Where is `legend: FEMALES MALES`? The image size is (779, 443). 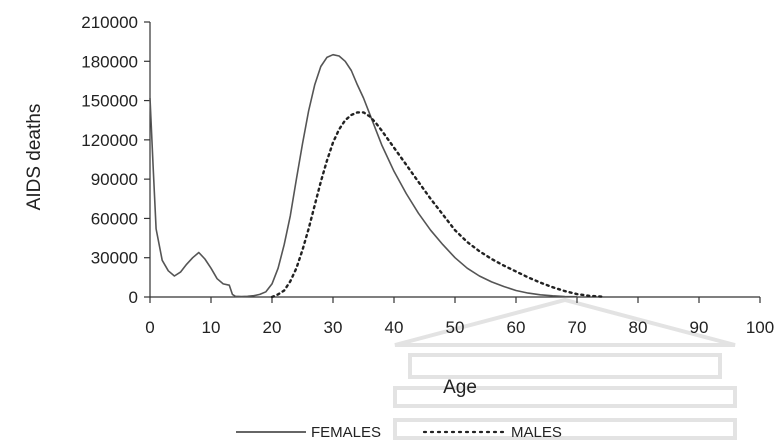
legend: FEMALES MALES is located at coordinates (399, 432).